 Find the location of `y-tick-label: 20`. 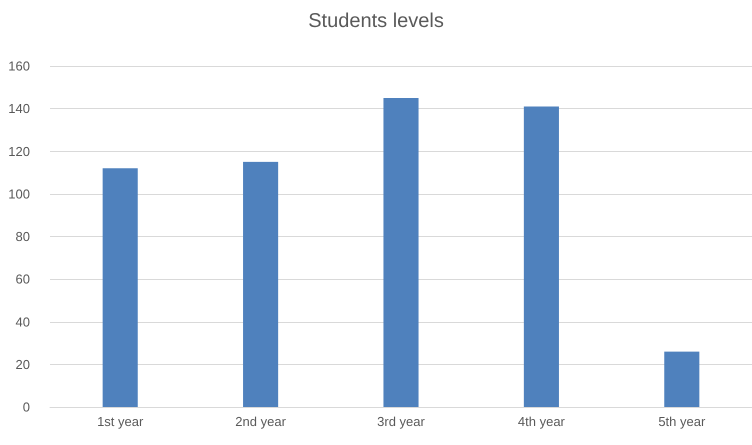

y-tick-label: 20 is located at coordinates (23, 364).